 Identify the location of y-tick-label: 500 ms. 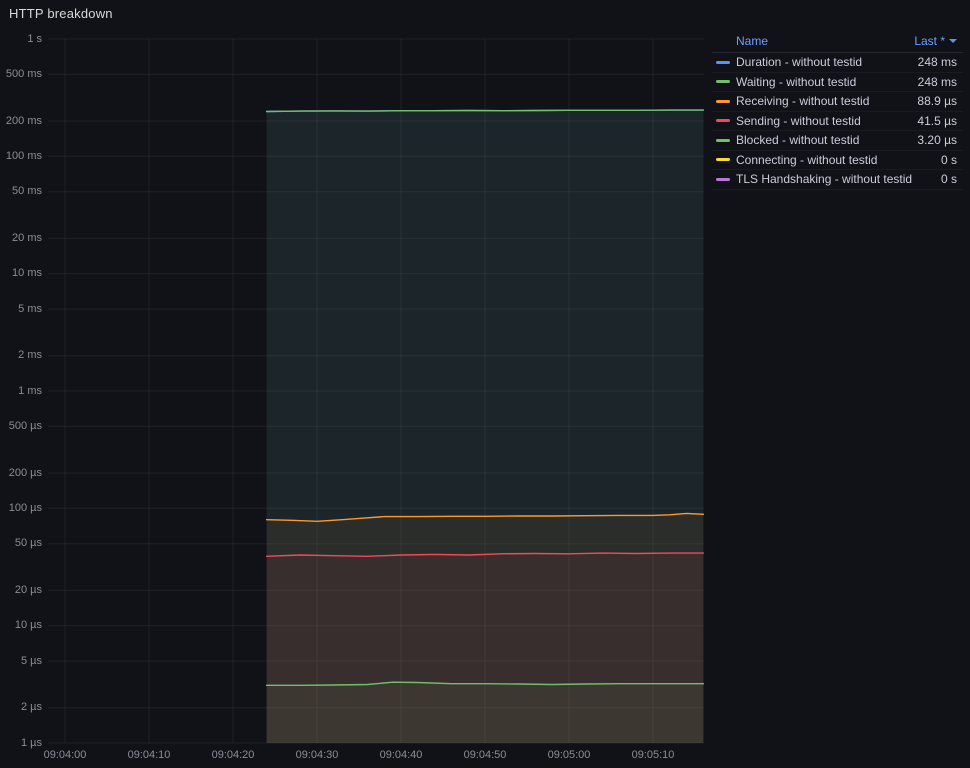
(23, 73).